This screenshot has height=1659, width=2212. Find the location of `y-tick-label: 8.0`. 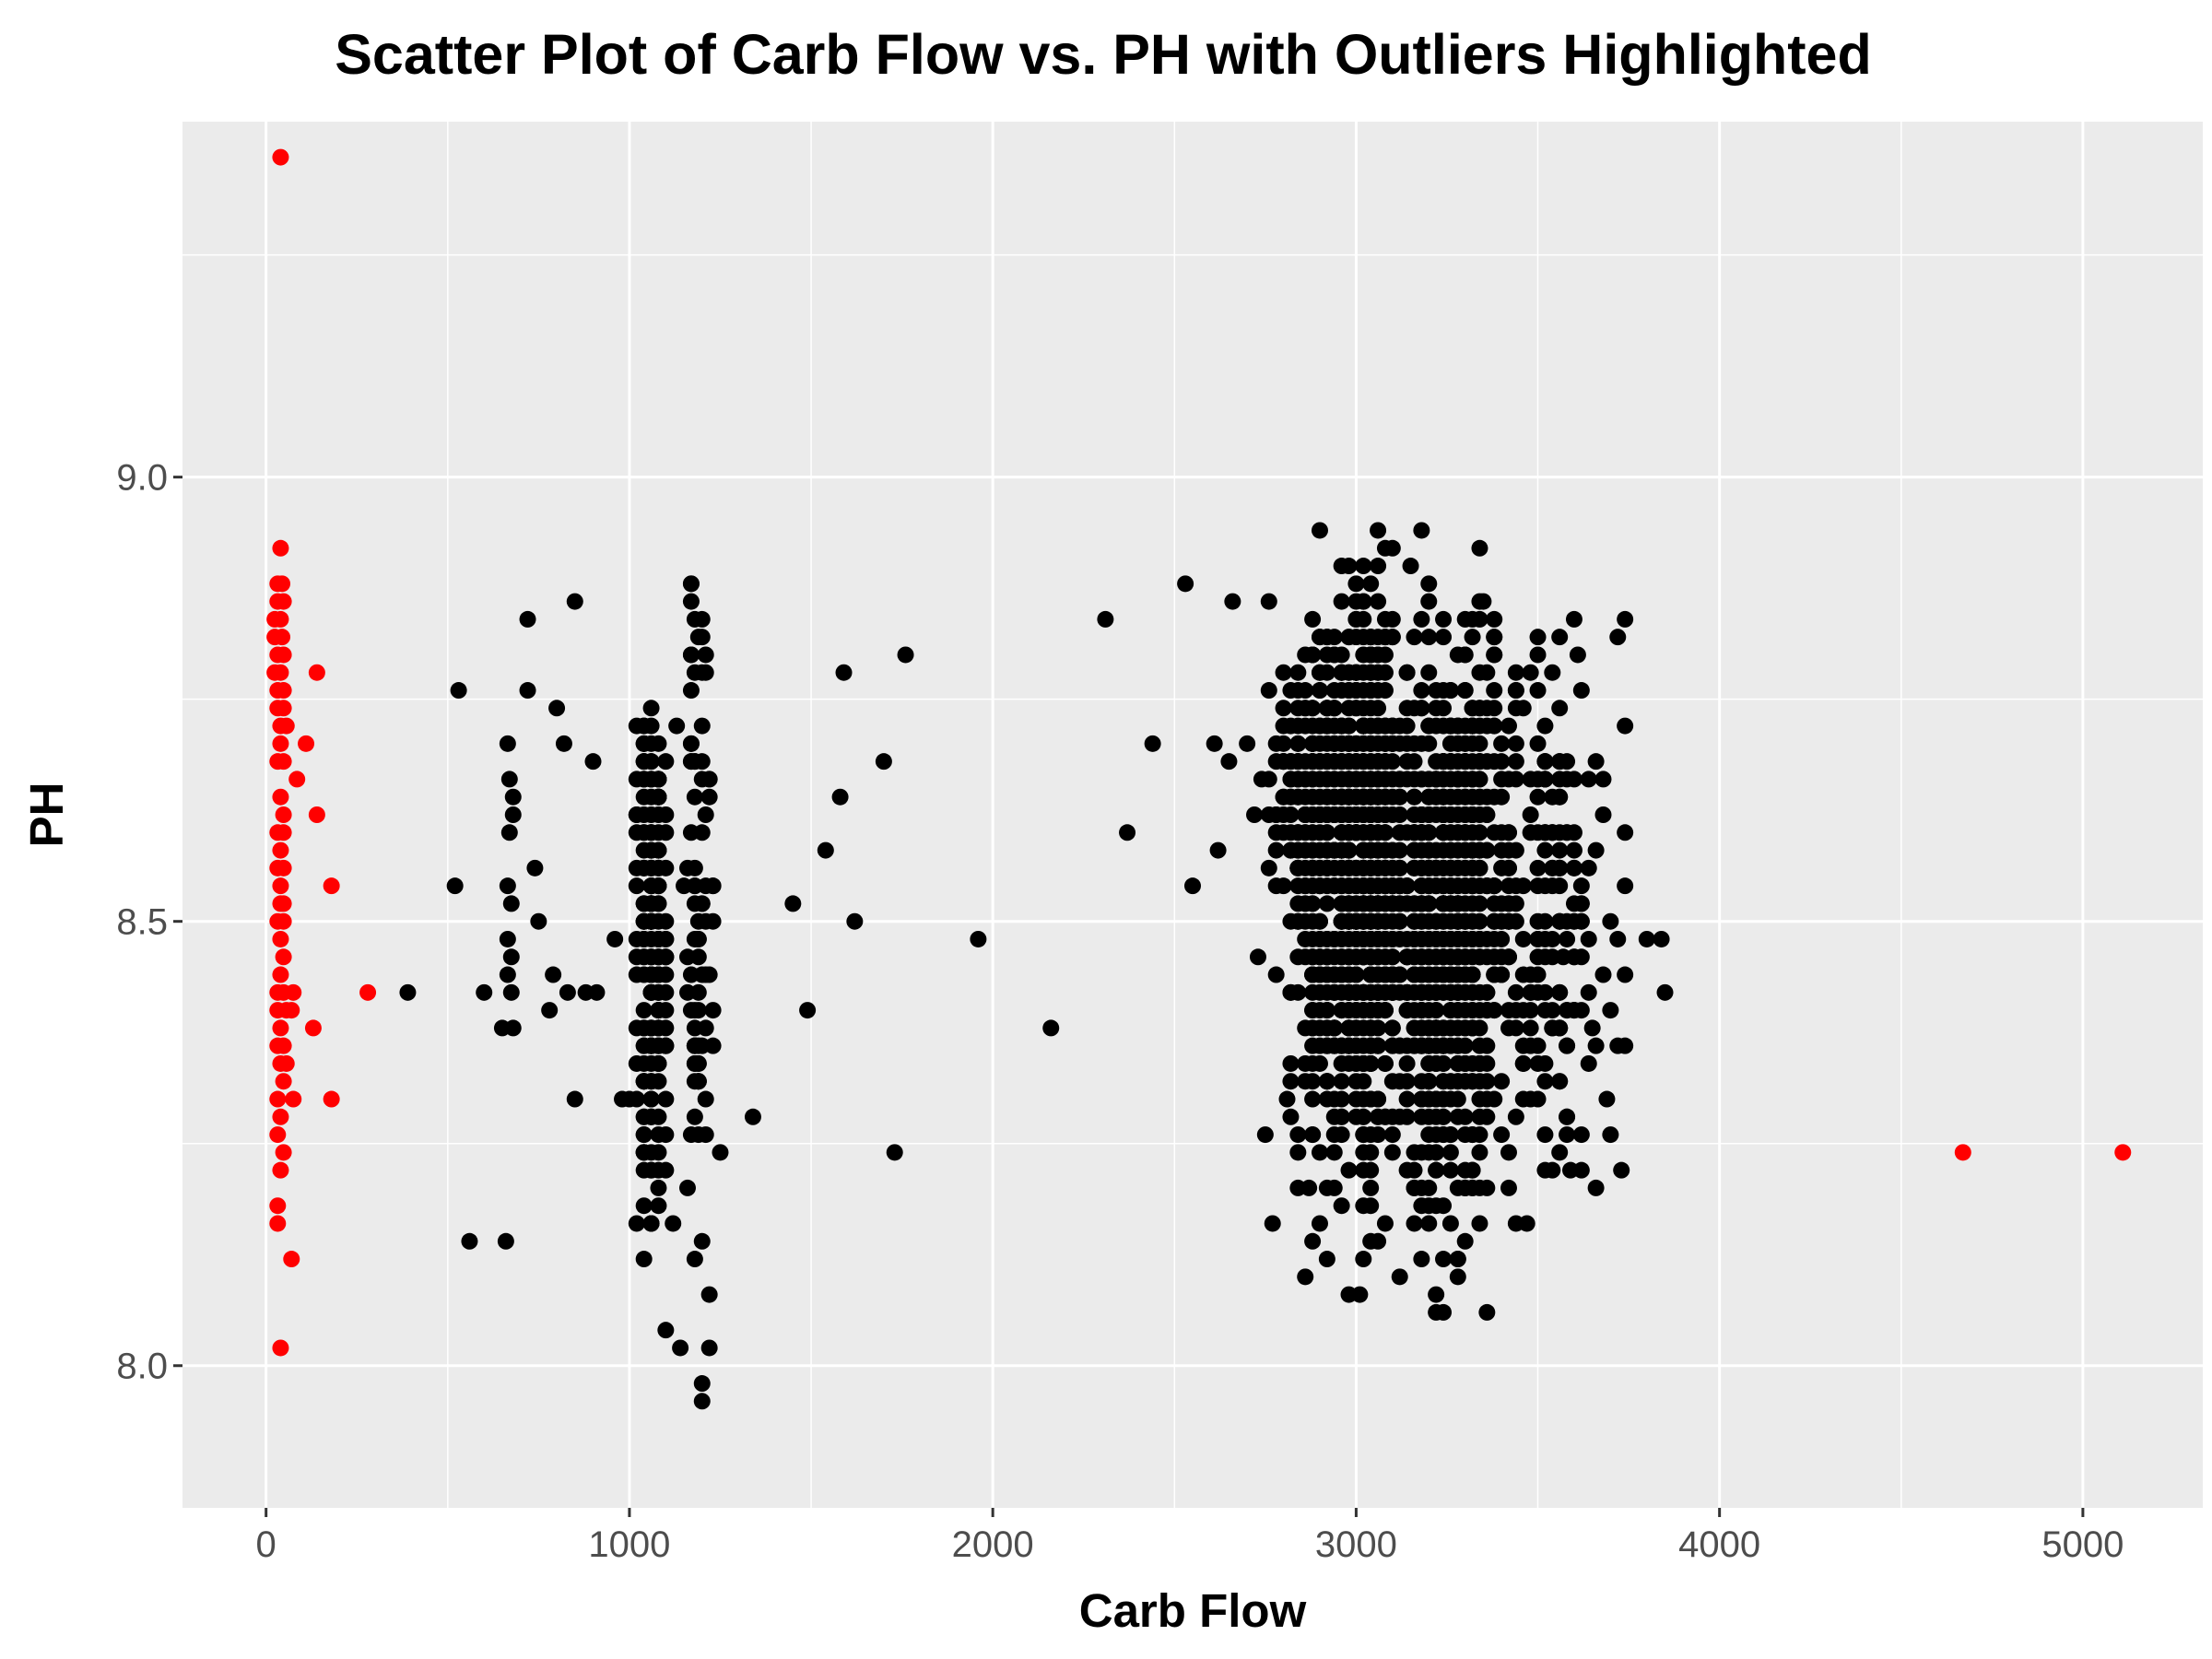

y-tick-label: 8.0 is located at coordinates (142, 1367).